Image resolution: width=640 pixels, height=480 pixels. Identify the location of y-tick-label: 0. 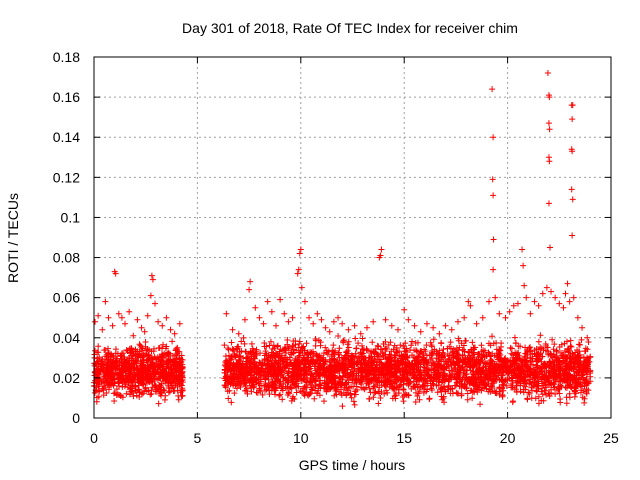
(76, 418).